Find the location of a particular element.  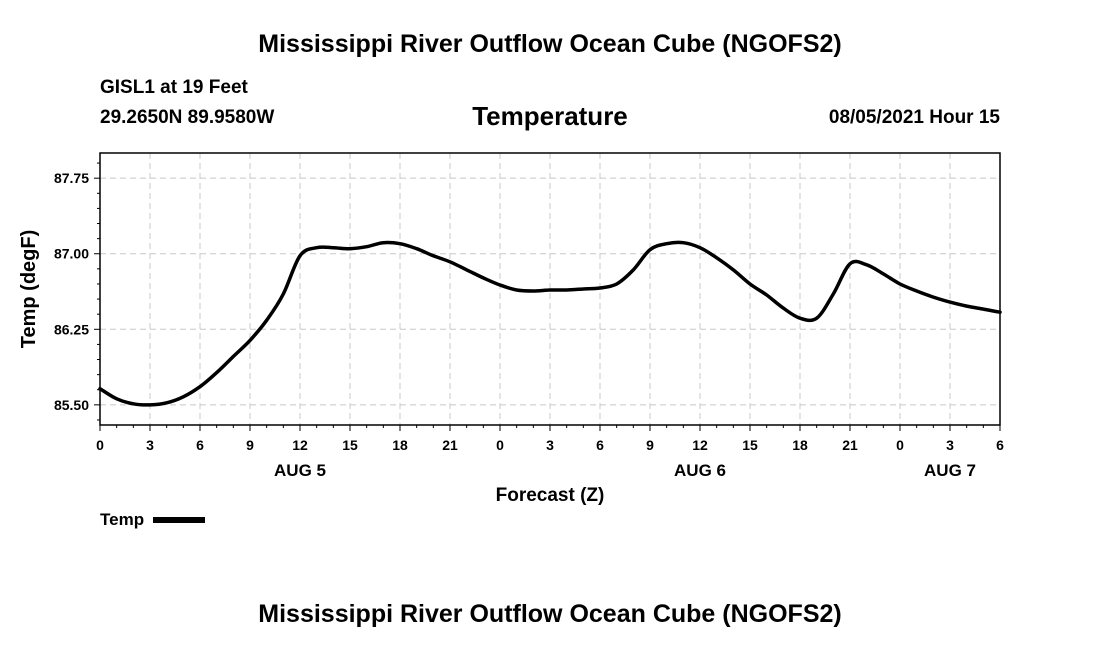

y-tick-label: 87.00 is located at coordinates (71, 254).